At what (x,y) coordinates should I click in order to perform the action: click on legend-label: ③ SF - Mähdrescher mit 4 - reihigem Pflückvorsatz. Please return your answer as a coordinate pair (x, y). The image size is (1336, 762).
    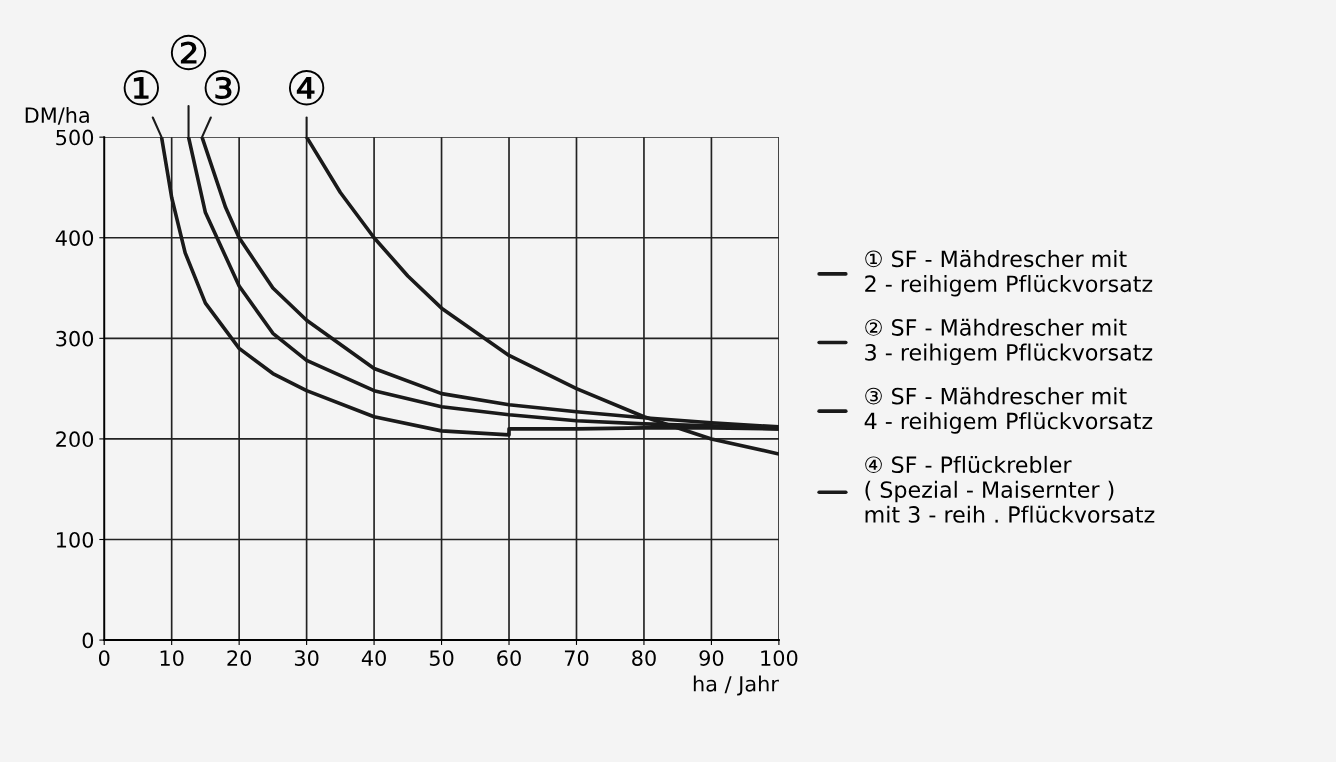
    Looking at the image, I should click on (1008, 410).